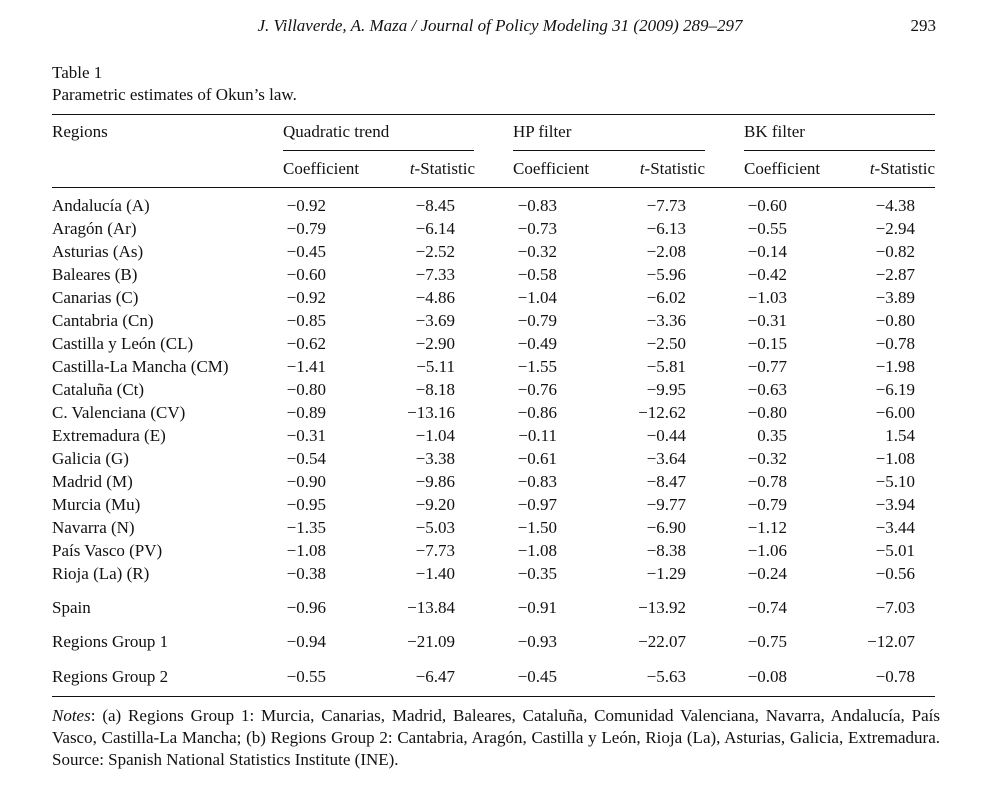 Image resolution: width=1000 pixels, height=796 pixels. Describe the element at coordinates (666, 504) in the screenshot. I see `table-value: −9.77` at that location.